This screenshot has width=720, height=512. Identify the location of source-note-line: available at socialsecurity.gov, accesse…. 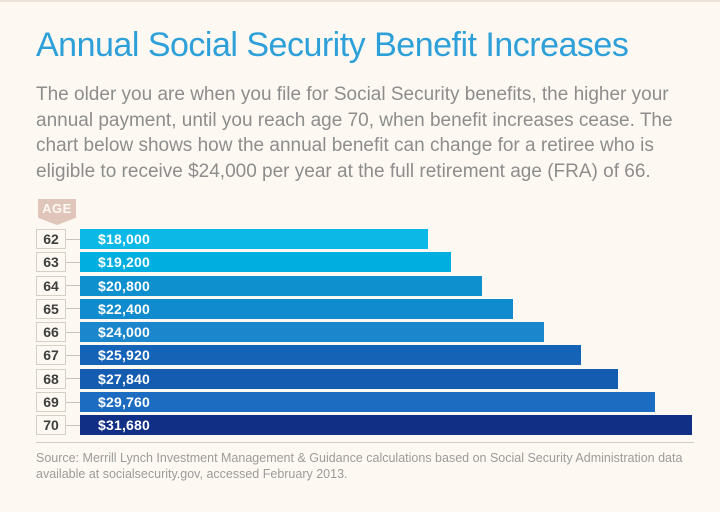
(192, 474).